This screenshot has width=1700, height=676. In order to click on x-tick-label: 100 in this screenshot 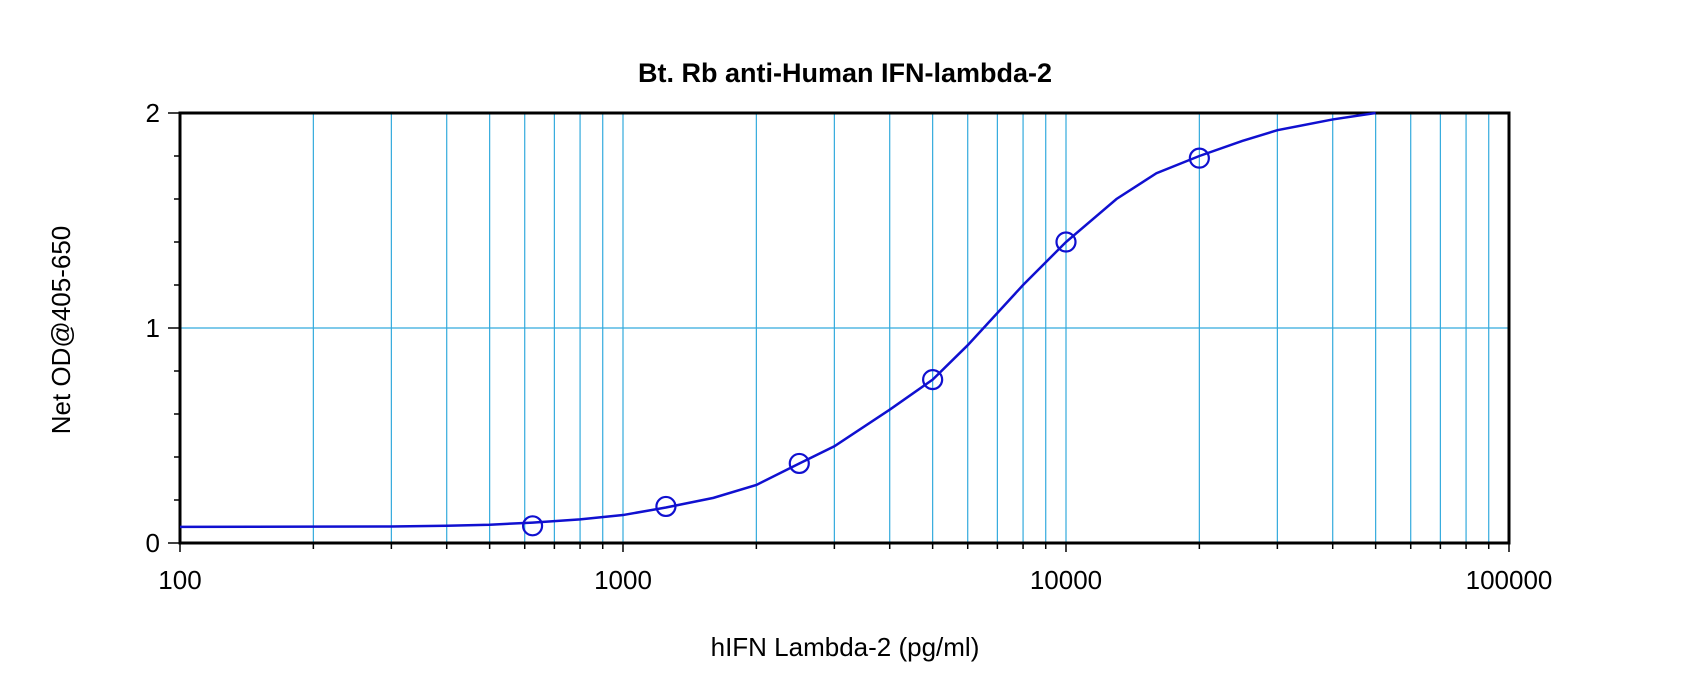, I will do `click(179, 580)`.